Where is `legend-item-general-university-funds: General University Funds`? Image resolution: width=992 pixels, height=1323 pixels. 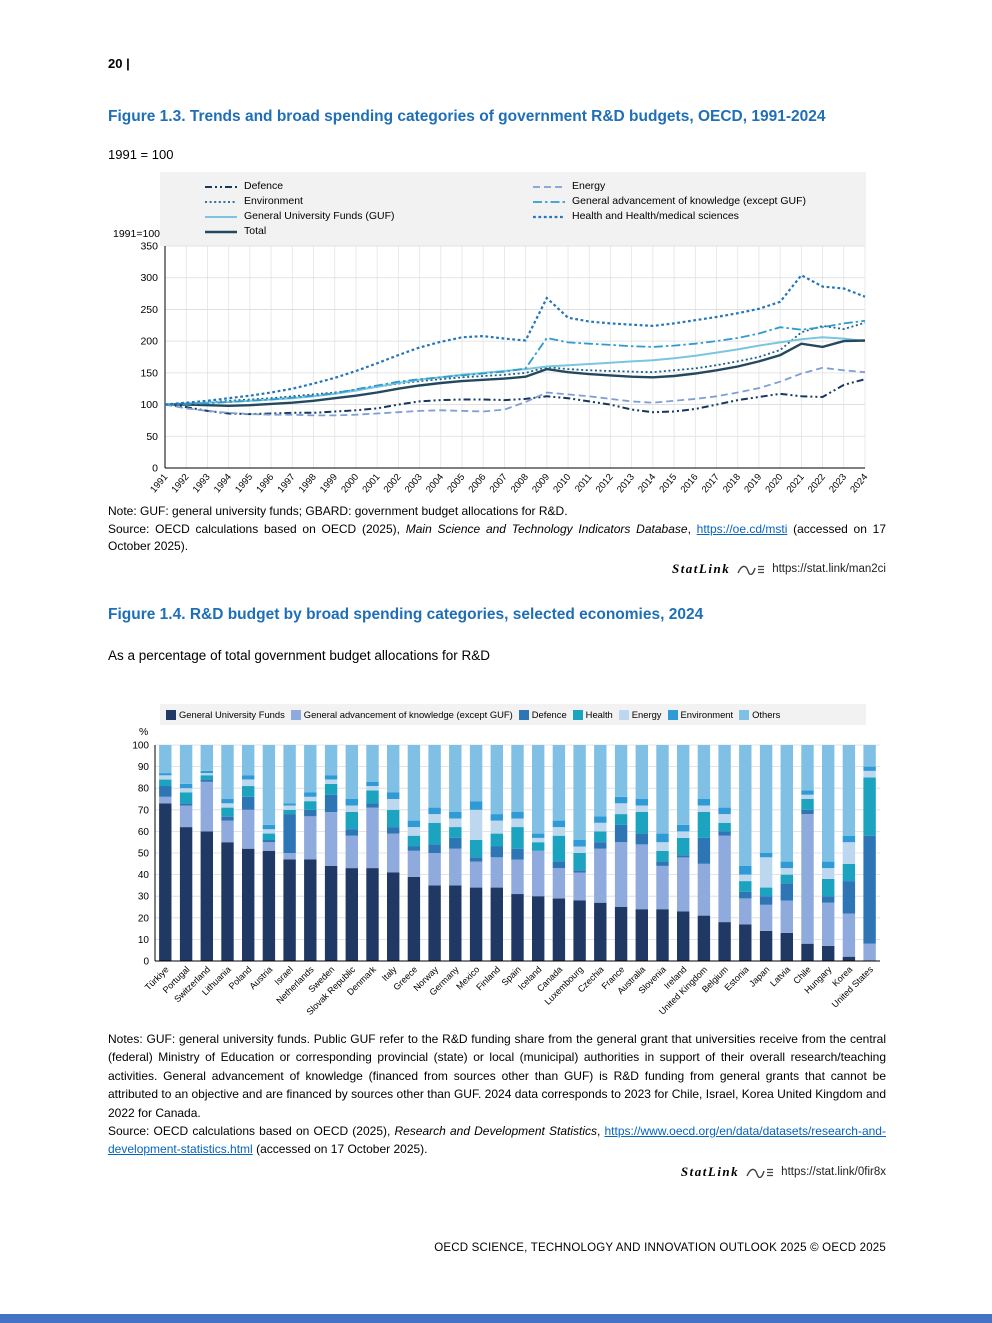
legend-item-general-university-funds: General University Funds is located at coordinates (225, 714).